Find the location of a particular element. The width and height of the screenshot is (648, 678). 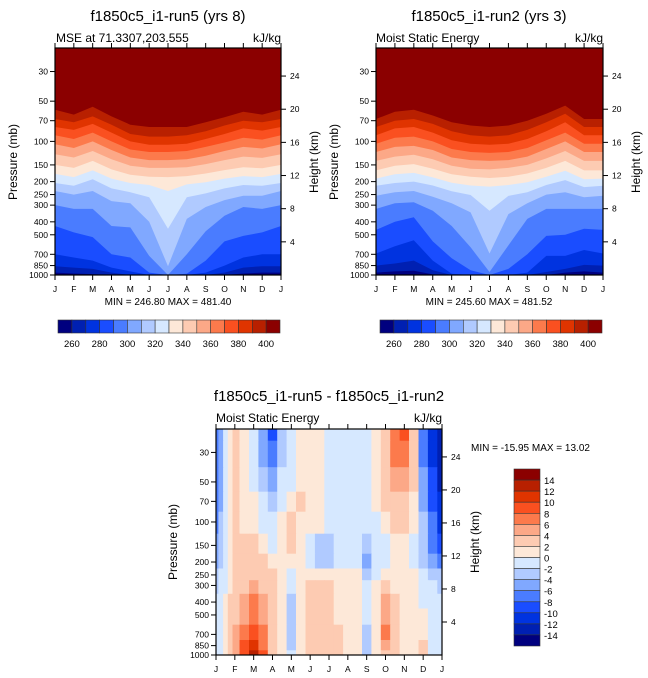

x-tick-label: F is located at coordinates (234, 669).